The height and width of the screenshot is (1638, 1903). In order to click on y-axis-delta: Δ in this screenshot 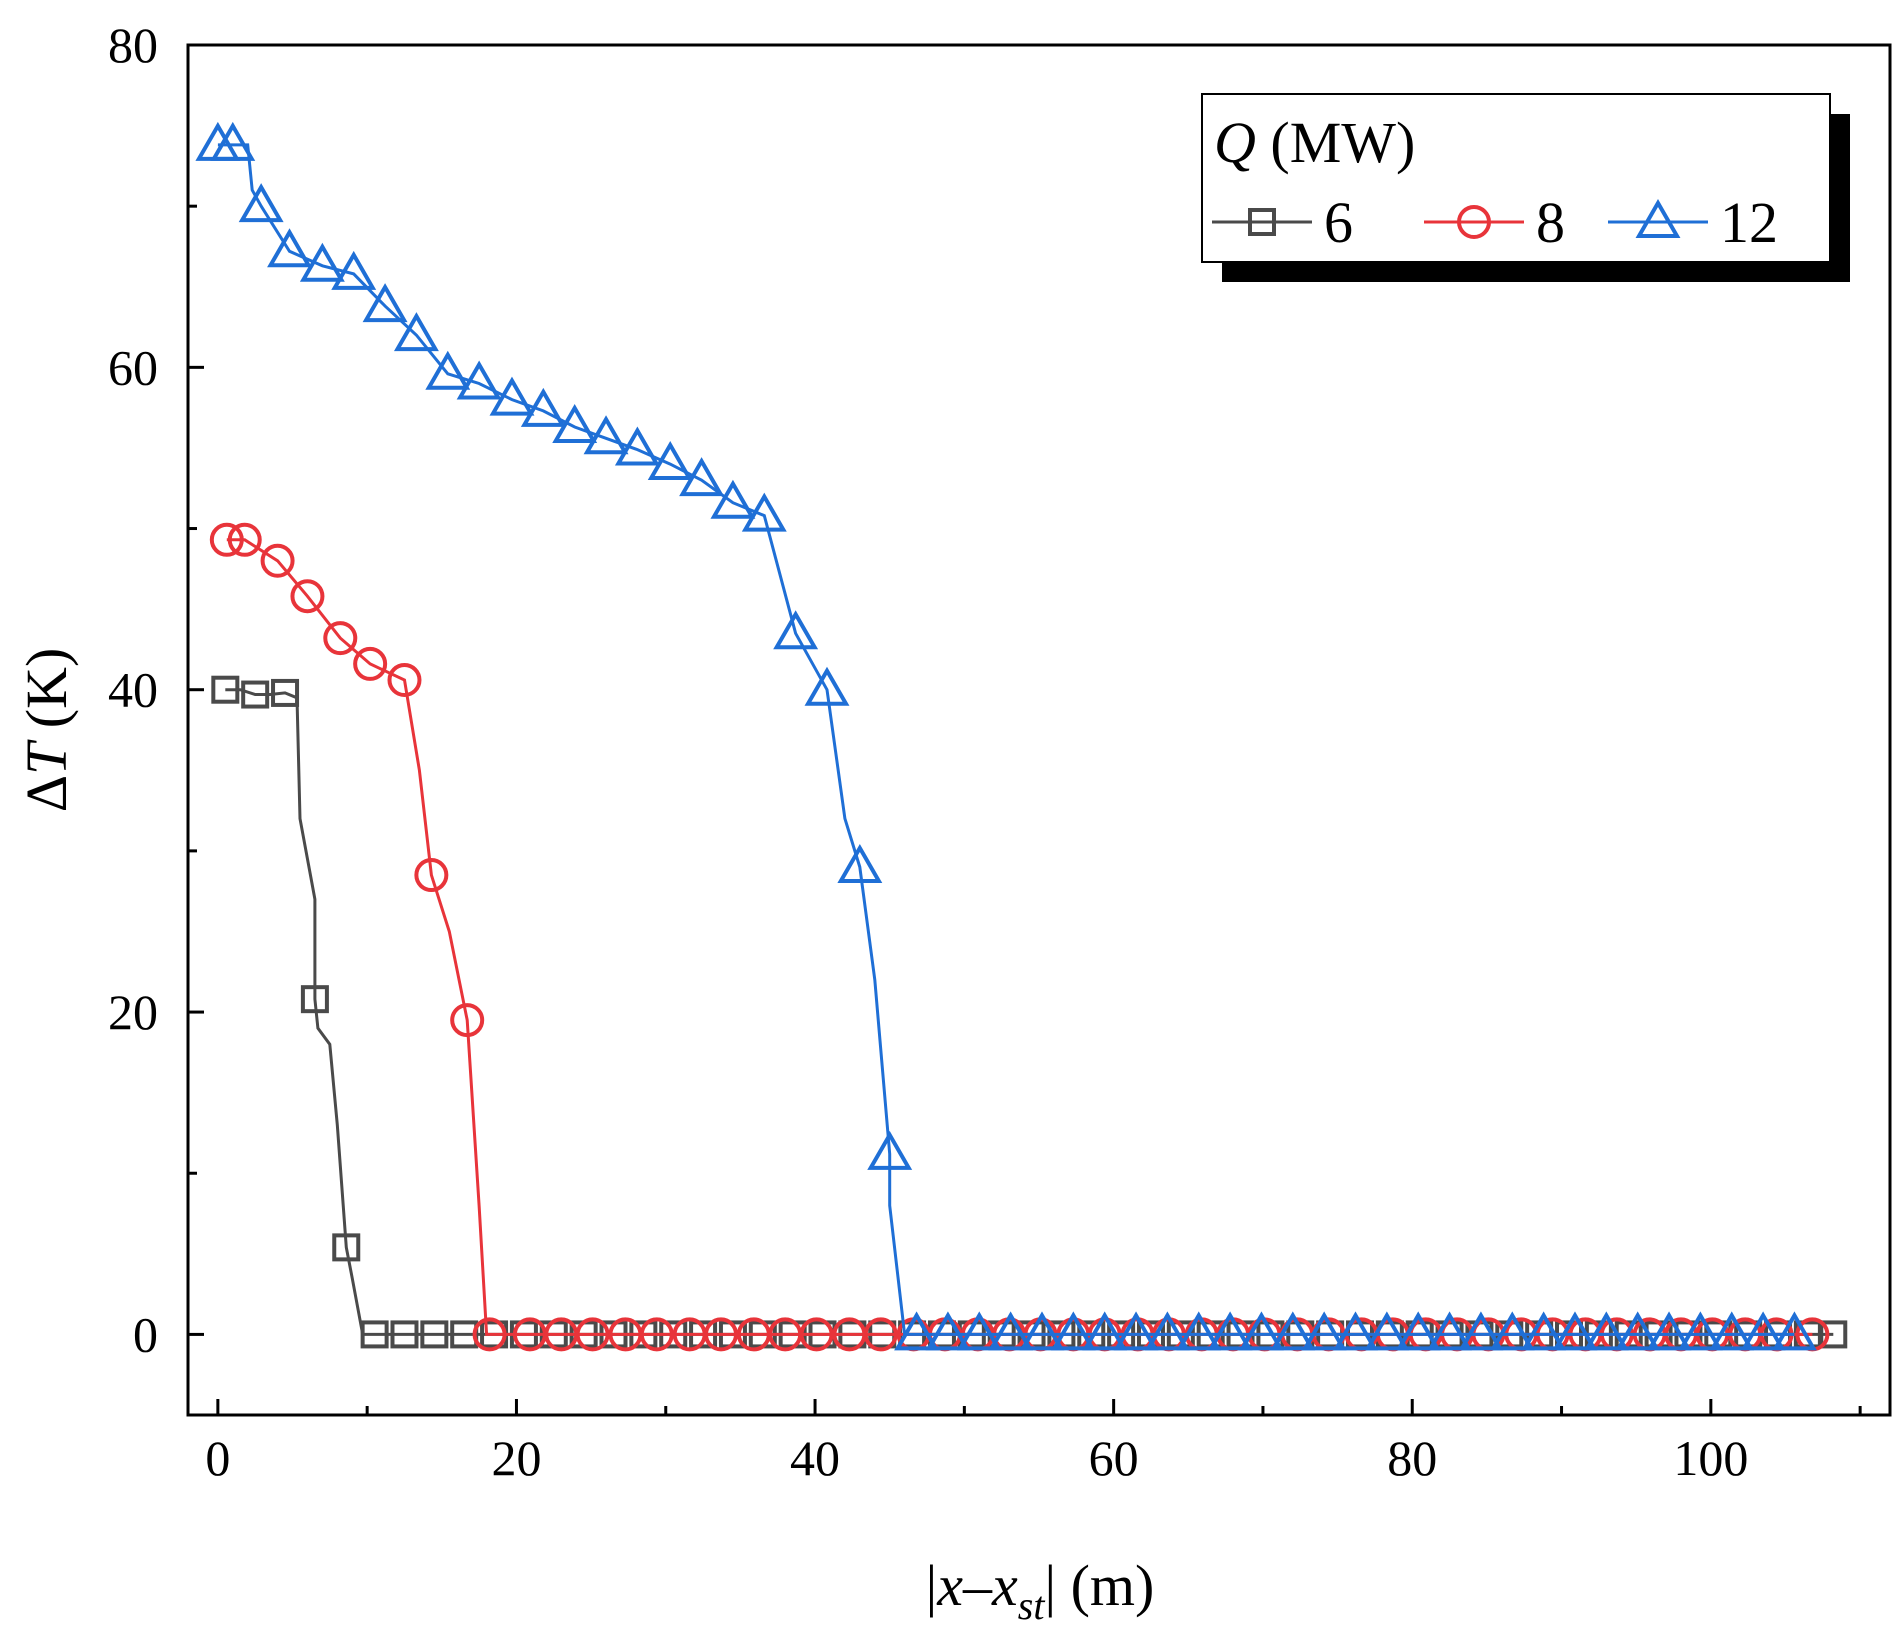, I will do `click(46, 793)`.